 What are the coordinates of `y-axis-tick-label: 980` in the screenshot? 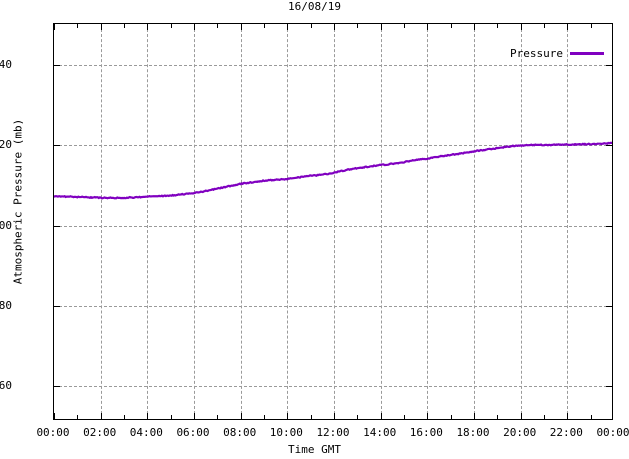 It's located at (6, 305).